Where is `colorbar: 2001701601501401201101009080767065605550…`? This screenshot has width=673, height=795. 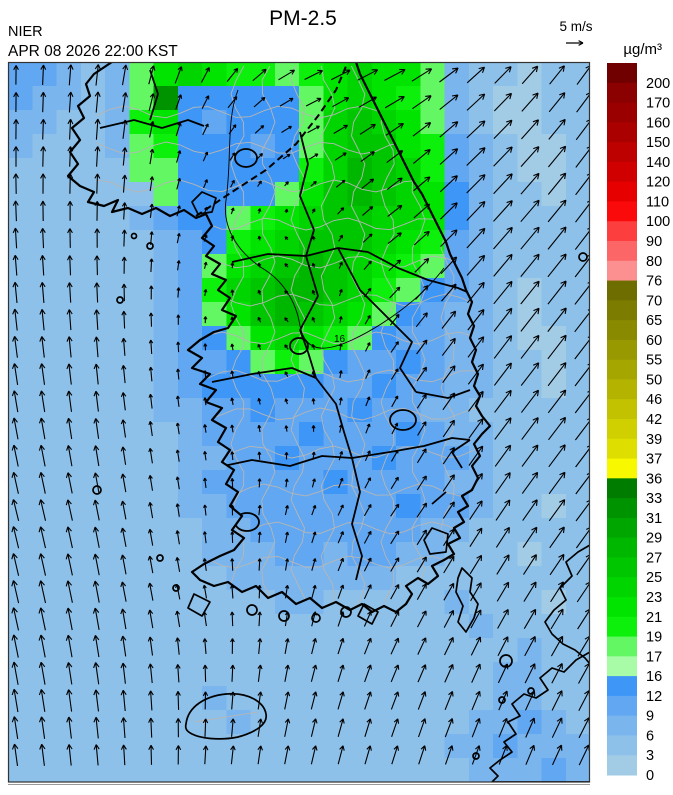
colorbar: 2001701601501401201101009080767065605550… is located at coordinates (638, 423).